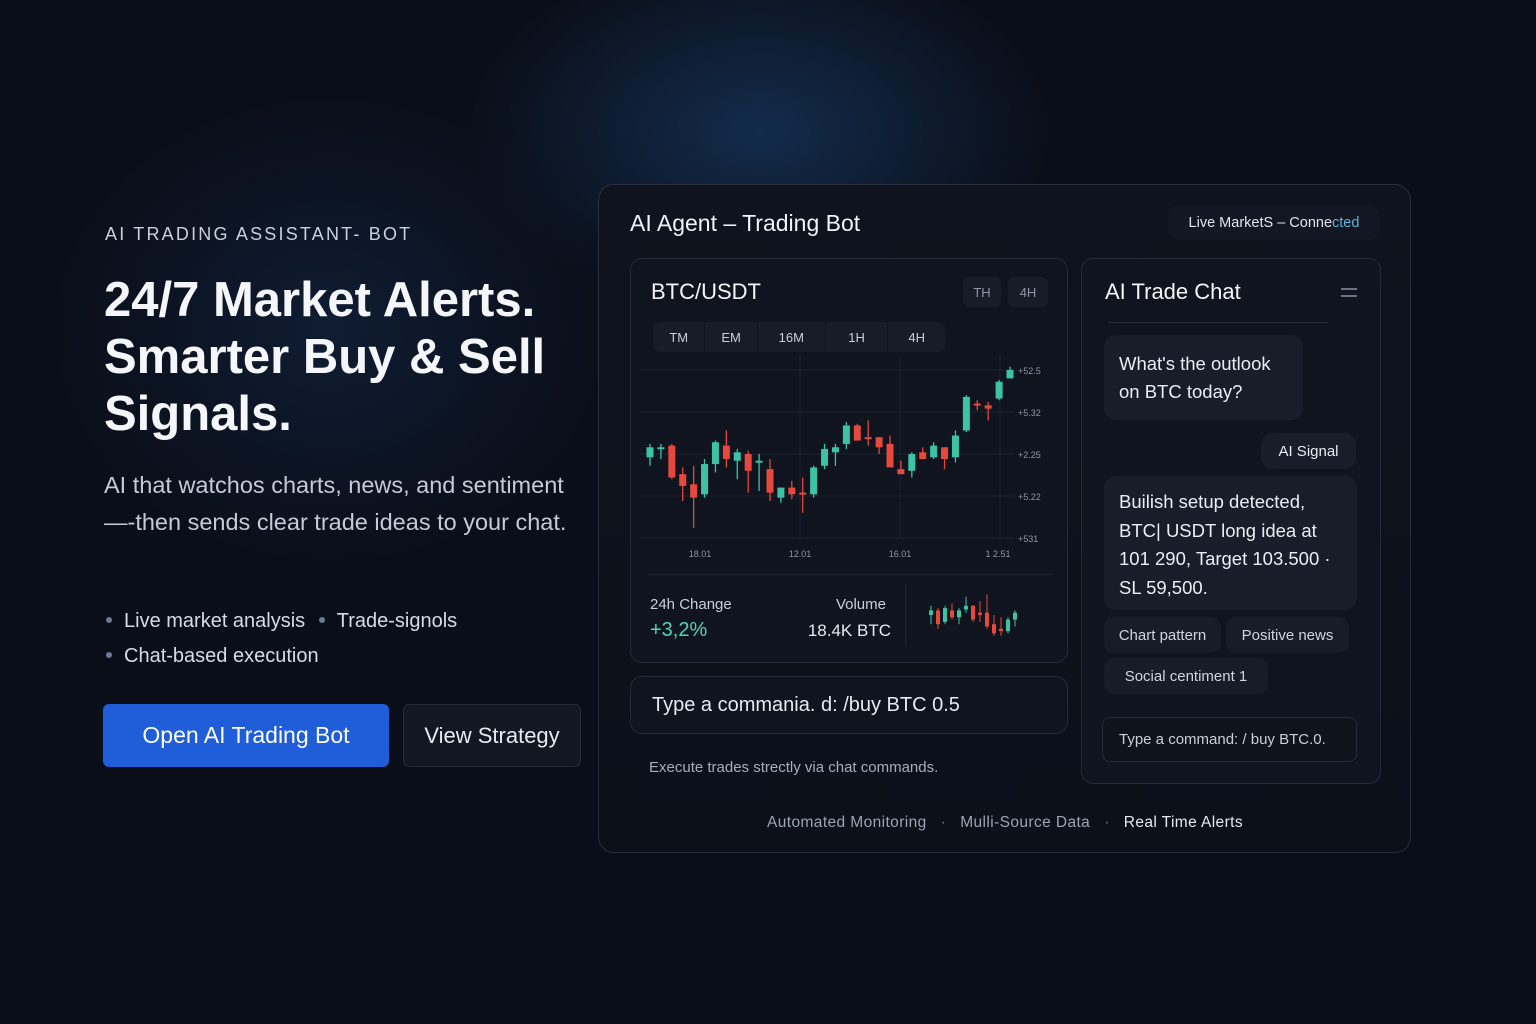 This screenshot has height=1024, width=1536. I want to click on tag-chart-pattern: Chart pattern, so click(1162, 635).